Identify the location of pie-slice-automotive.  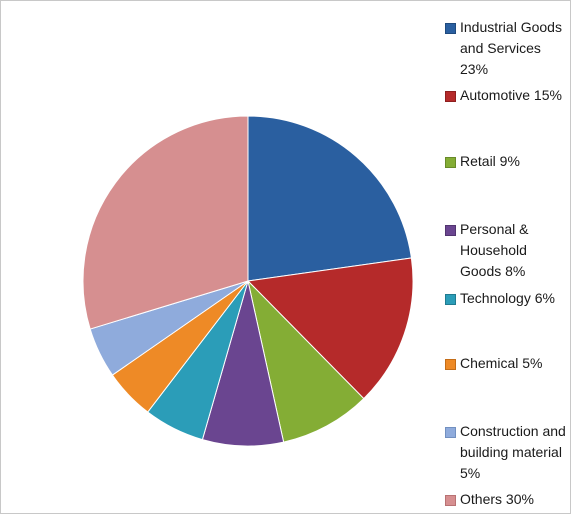
(330, 328).